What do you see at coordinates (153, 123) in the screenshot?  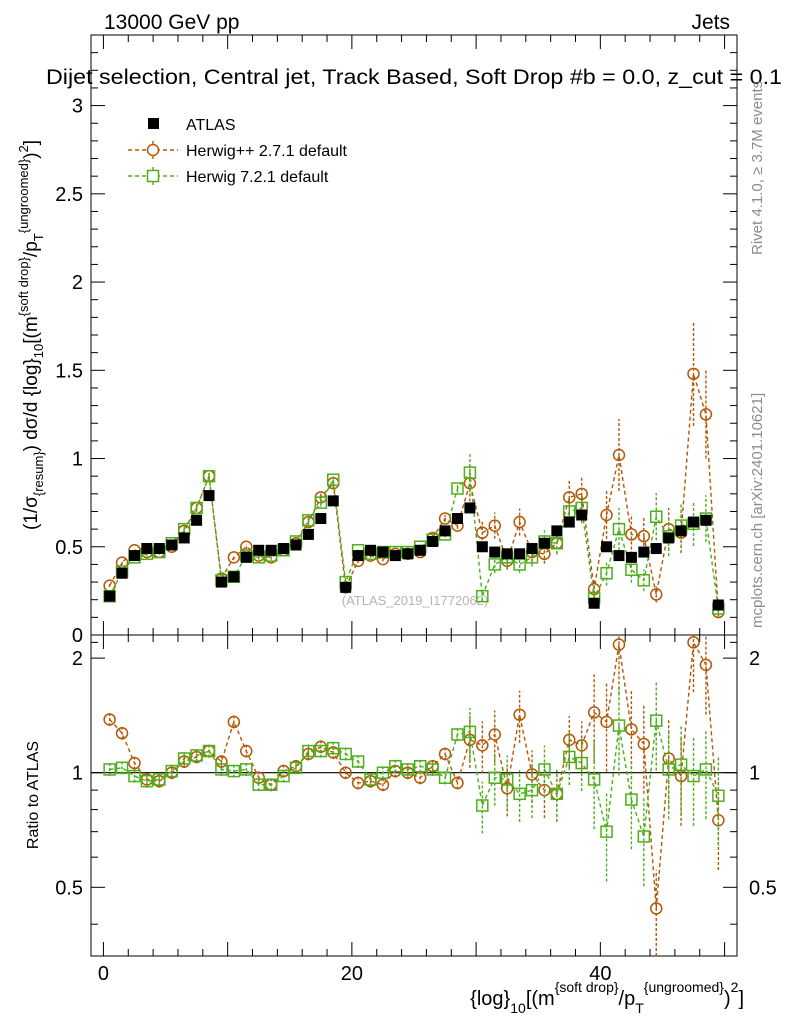 I see `legend-atlas-marker` at bounding box center [153, 123].